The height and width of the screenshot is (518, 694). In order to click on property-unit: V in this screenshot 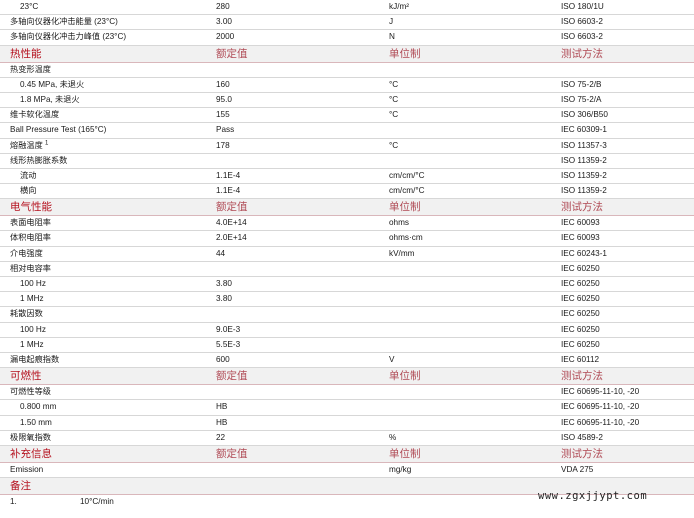, I will do `click(392, 359)`.